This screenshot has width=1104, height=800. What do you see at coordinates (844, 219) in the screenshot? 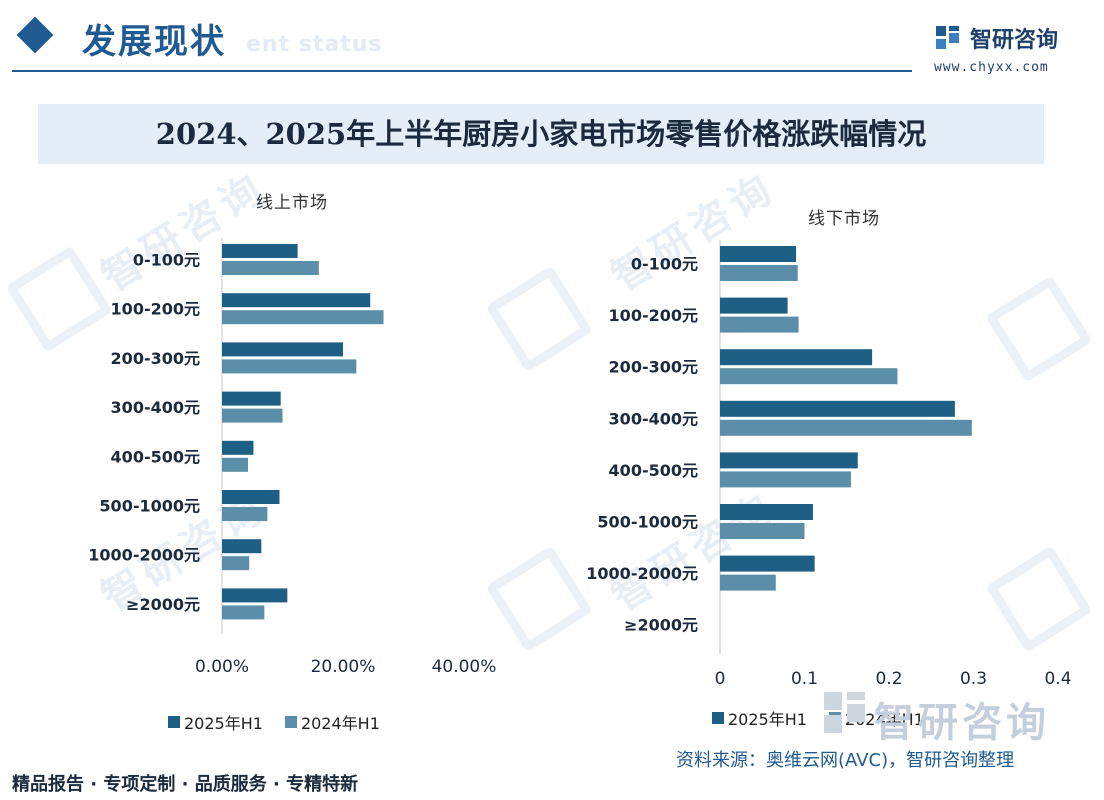
I see `offline-panel-title: 线下市场` at bounding box center [844, 219].